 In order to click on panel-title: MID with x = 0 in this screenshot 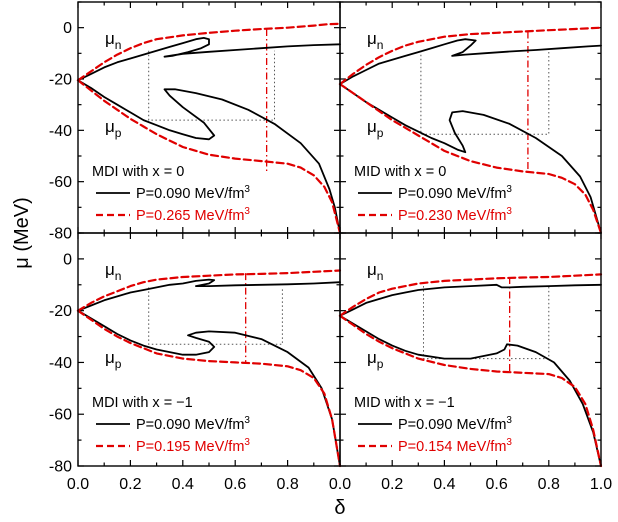, I will do `click(400, 172)`.